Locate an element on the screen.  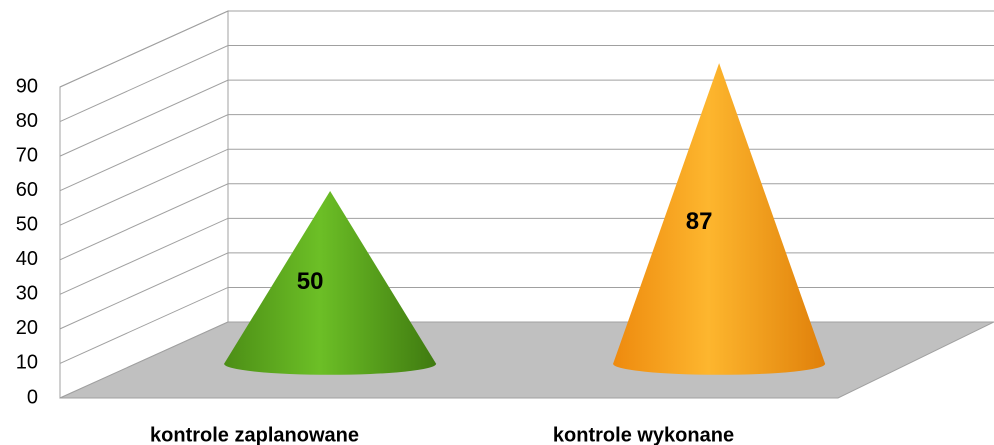
y-tick-label: 40 is located at coordinates (27, 259).